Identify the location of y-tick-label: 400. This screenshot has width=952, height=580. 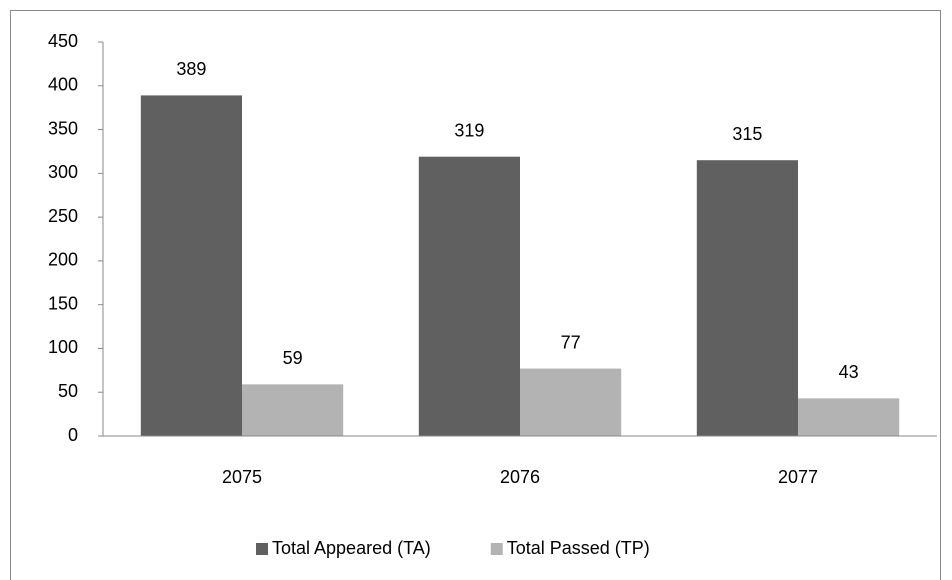
(63, 85).